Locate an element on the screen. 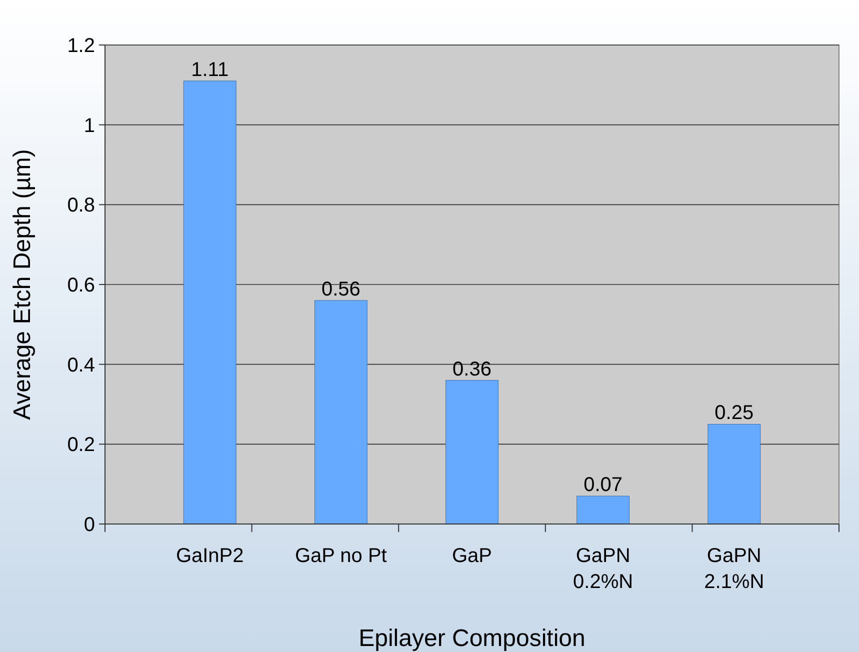  y-tick-label: 0.6 is located at coordinates (81, 285).